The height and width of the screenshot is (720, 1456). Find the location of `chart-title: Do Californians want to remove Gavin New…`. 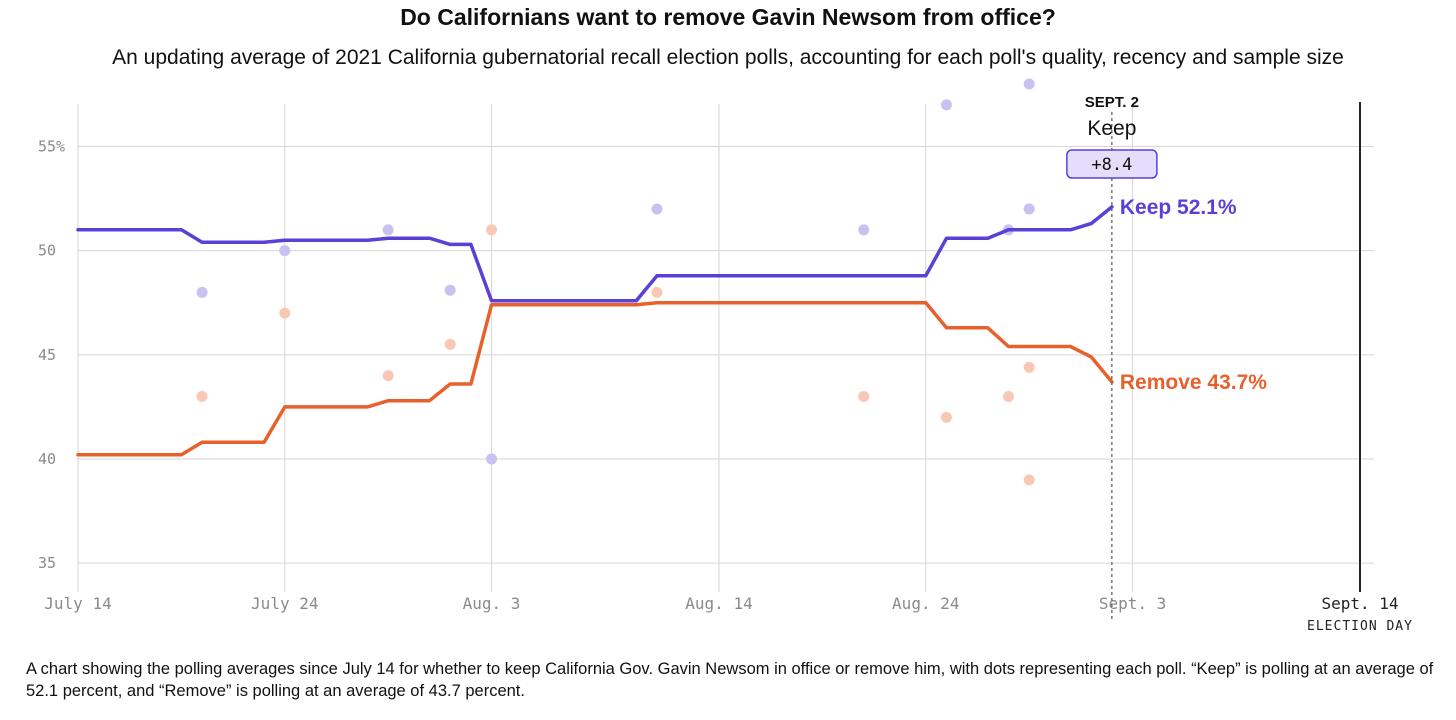

chart-title: Do Californians want to remove Gavin New… is located at coordinates (728, 17).